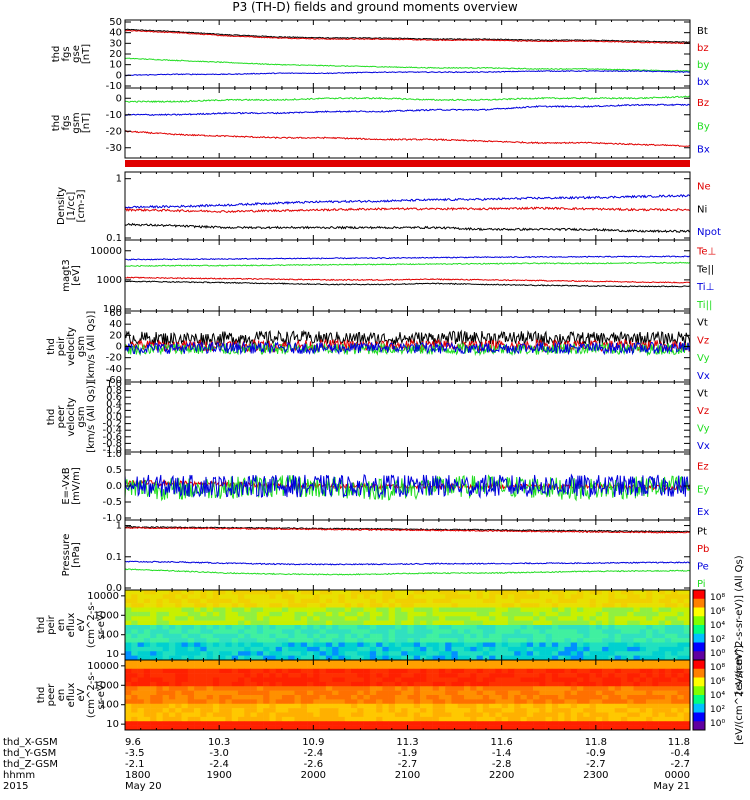  What do you see at coordinates (407, 110) in the screenshot?
I see `series-line-bx` at bounding box center [407, 110].